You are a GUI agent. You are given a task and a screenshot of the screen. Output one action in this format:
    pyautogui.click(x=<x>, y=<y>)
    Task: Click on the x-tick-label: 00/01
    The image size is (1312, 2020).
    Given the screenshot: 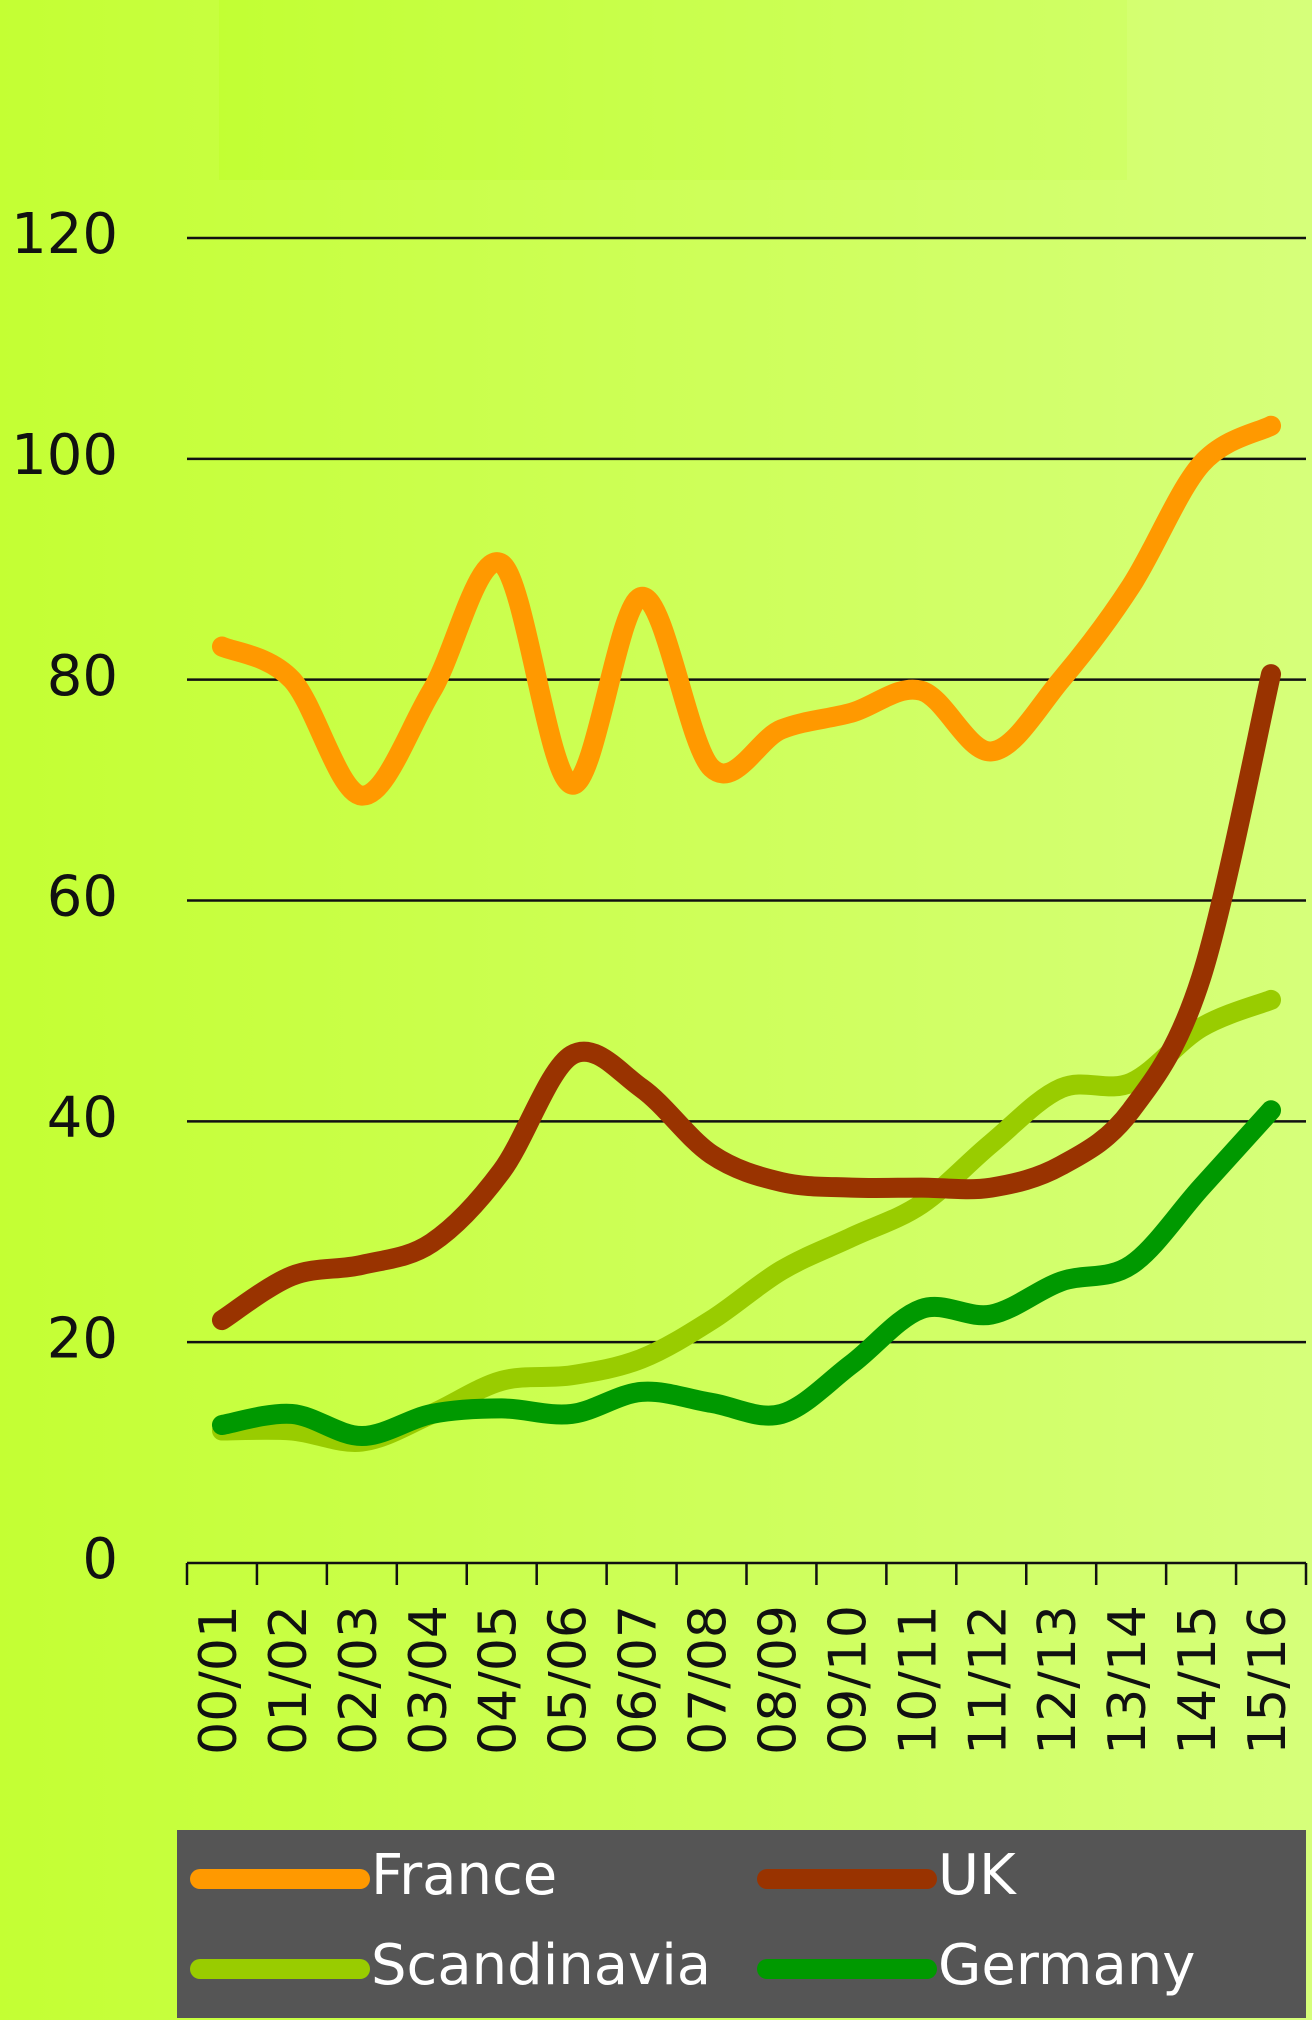 What is the action you would take?
    pyautogui.click(x=219, y=1680)
    